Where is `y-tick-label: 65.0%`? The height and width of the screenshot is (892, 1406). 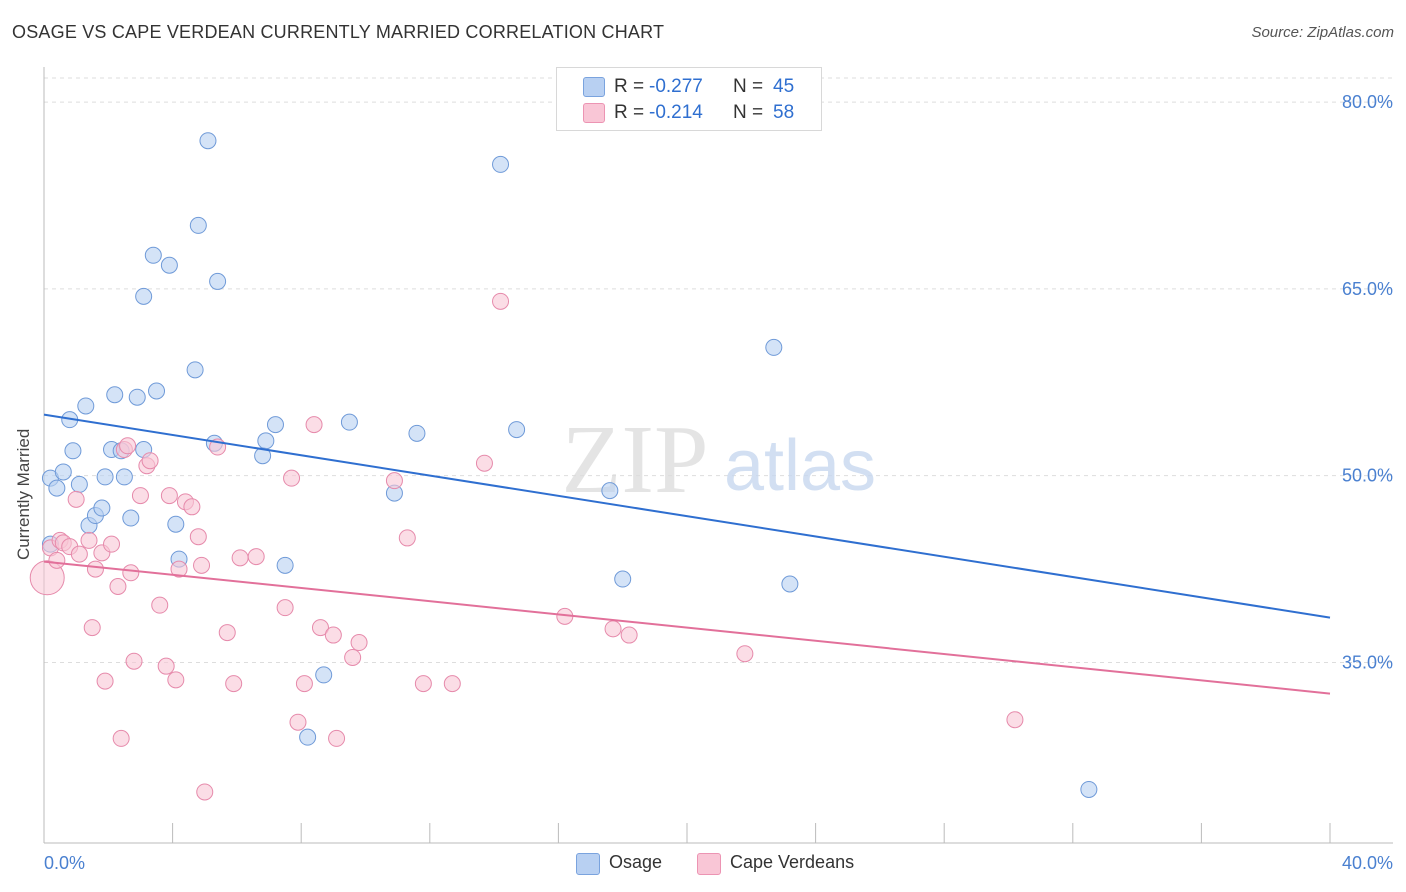 y-tick-label: 65.0% is located at coordinates (1367, 289).